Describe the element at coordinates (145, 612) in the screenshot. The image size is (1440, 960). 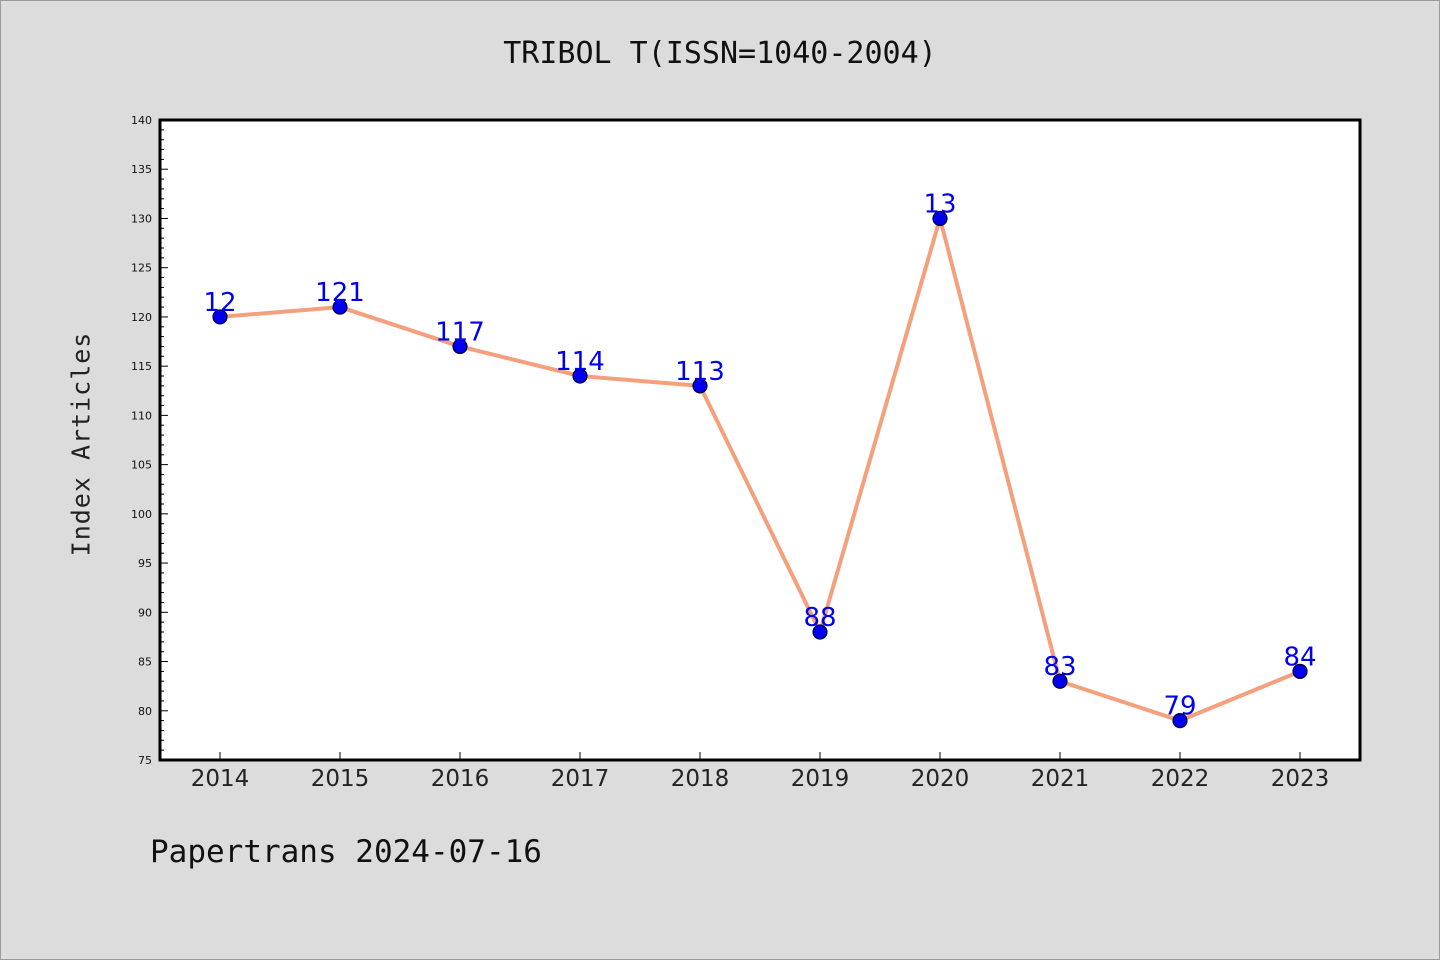
I see `y-tick-label: 90` at that location.